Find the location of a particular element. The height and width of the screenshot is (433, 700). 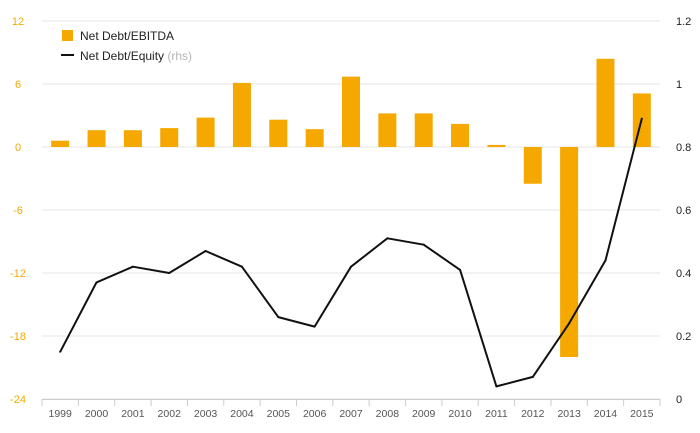

line-point-2003 is located at coordinates (205, 250).